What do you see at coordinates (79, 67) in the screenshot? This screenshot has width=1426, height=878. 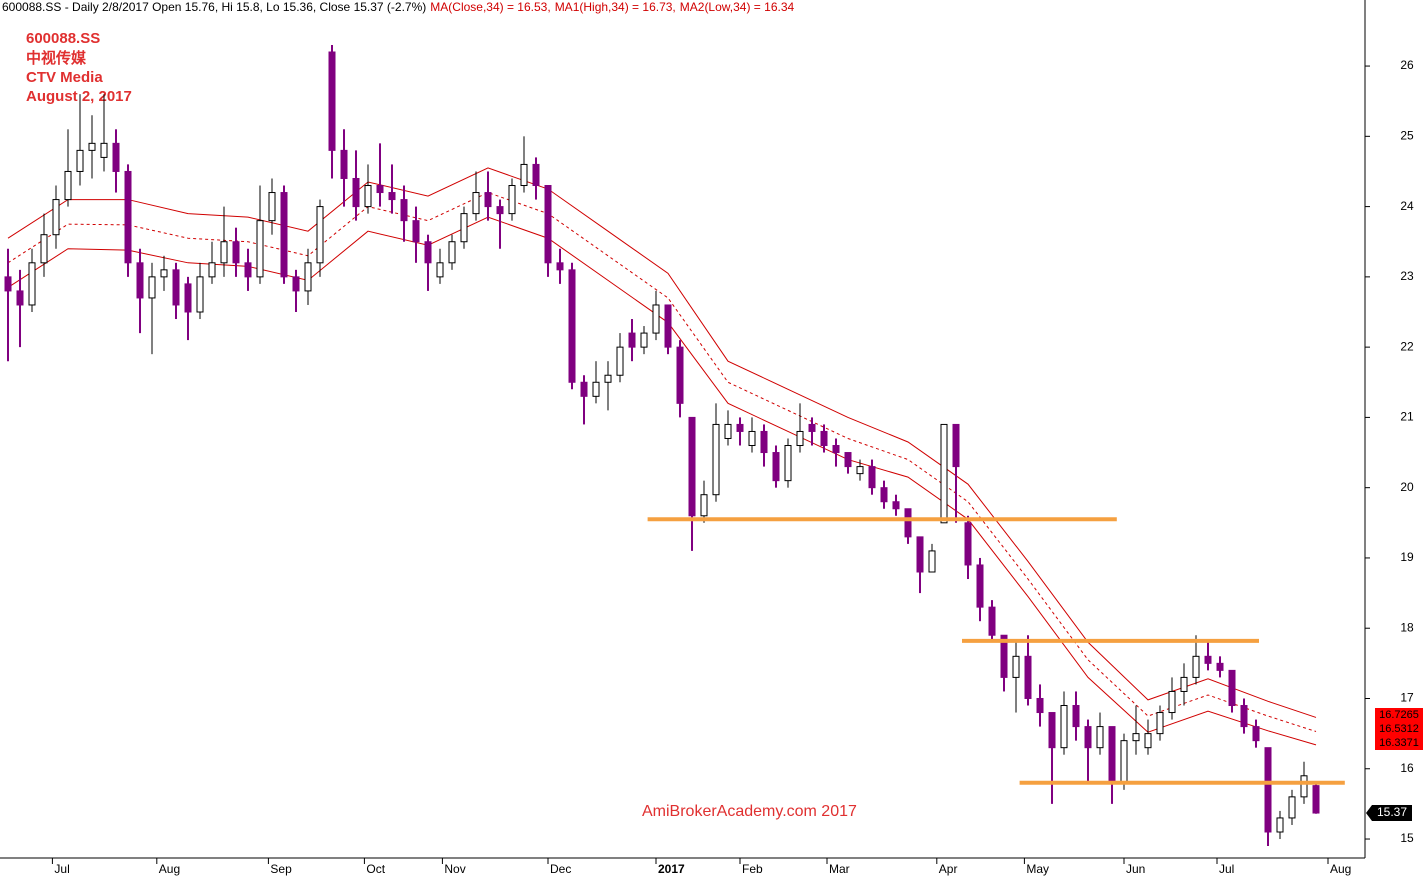 I see `annotations: 600088.SS 中视传媒 CTV Media August 2, 2017` at bounding box center [79, 67].